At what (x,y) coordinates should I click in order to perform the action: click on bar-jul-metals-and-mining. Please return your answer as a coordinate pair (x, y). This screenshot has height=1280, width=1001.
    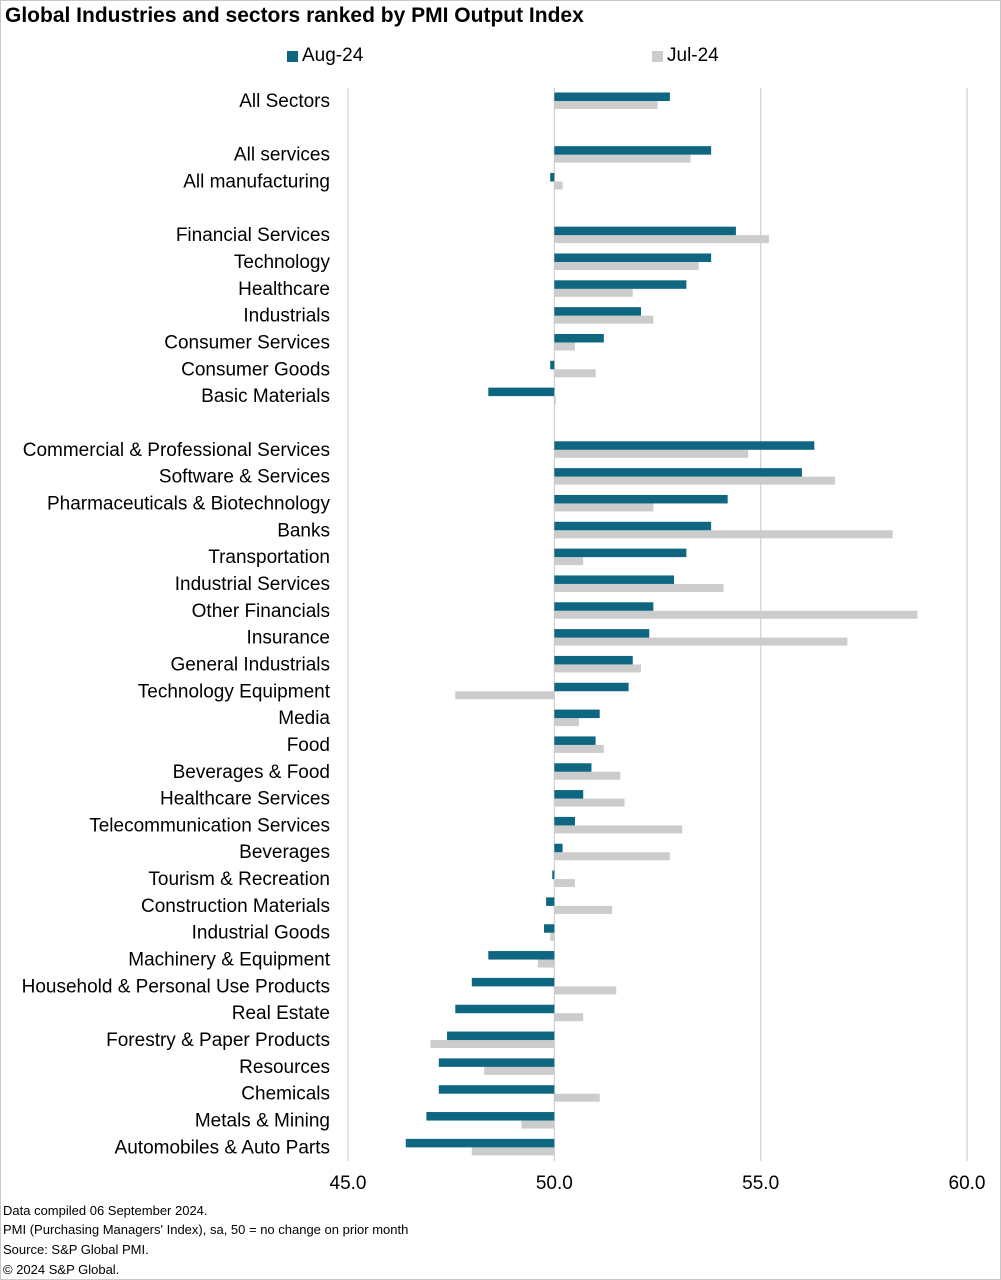
    Looking at the image, I should click on (538, 1124).